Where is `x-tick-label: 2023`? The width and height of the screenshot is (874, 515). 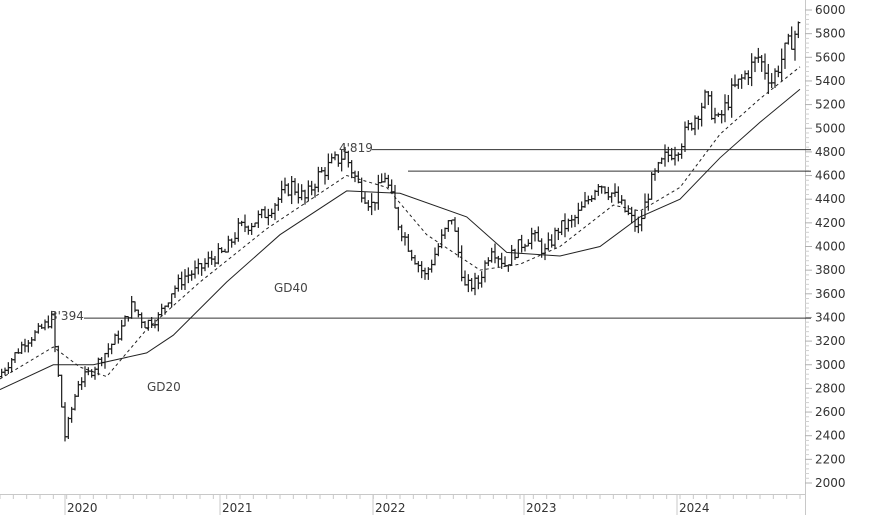
x-tick-label: 2023 is located at coordinates (541, 508).